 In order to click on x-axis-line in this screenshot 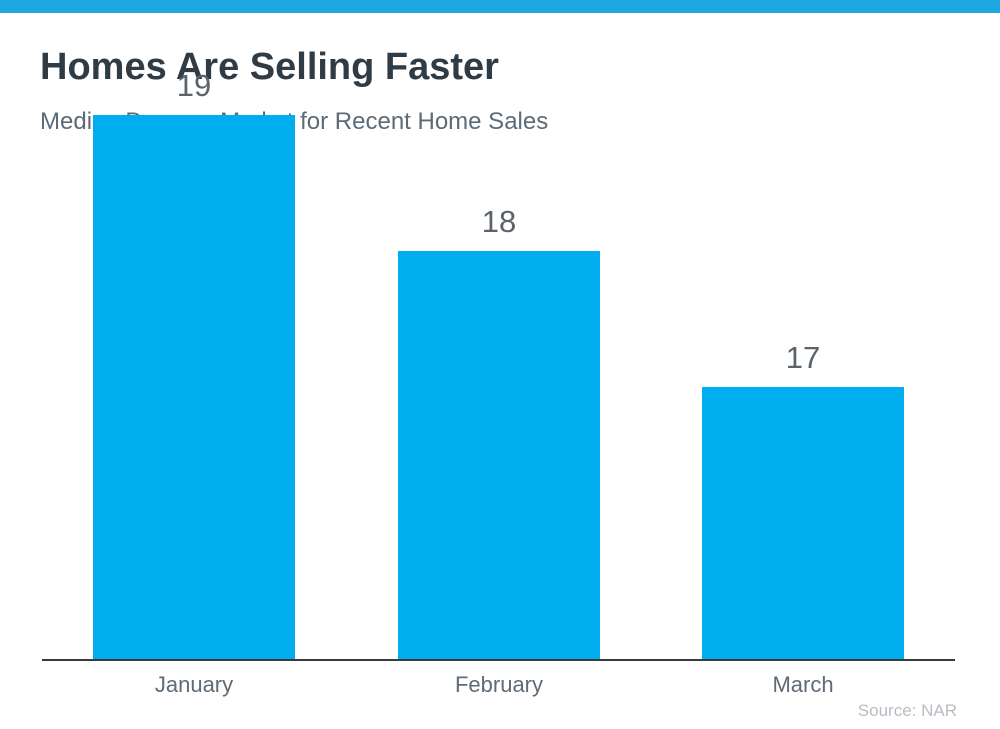, I will do `click(498, 660)`.